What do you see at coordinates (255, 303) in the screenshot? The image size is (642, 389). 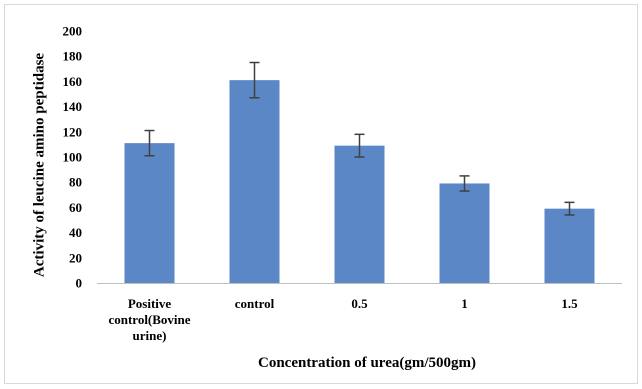 I see `x-category-label: control` at bounding box center [255, 303].